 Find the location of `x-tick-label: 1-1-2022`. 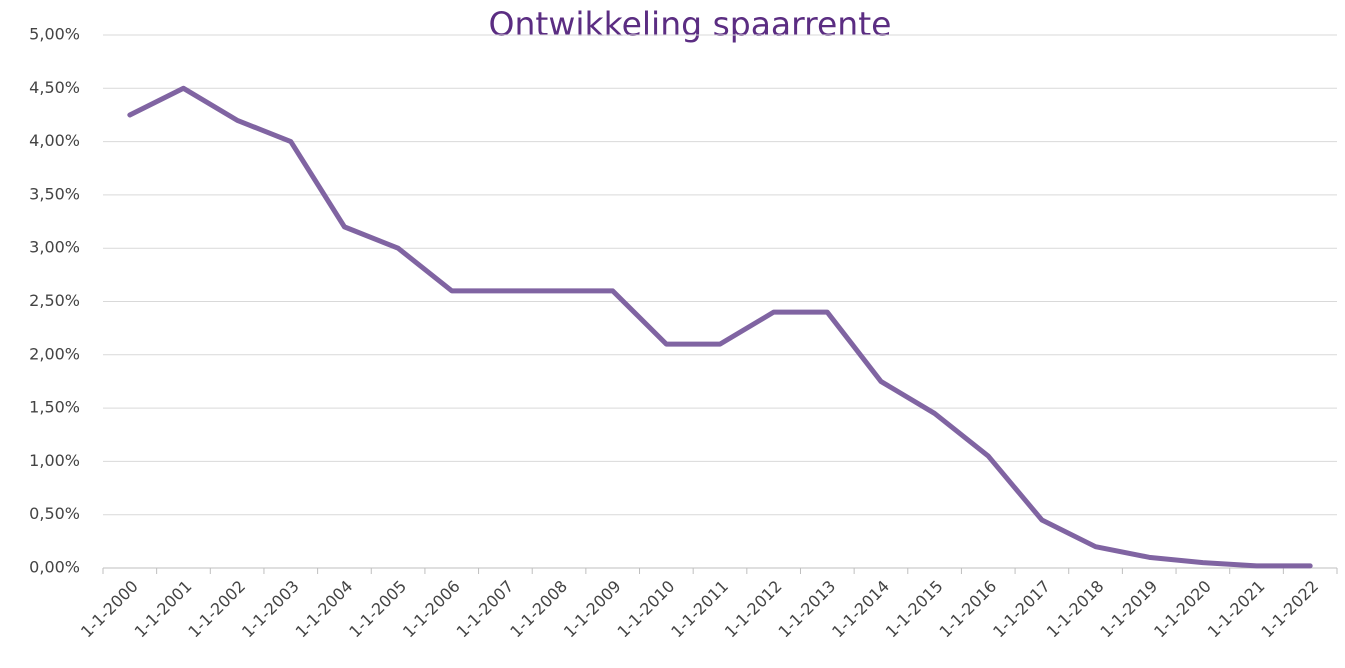

x-tick-label: 1-1-2022 is located at coordinates (1289, 609).